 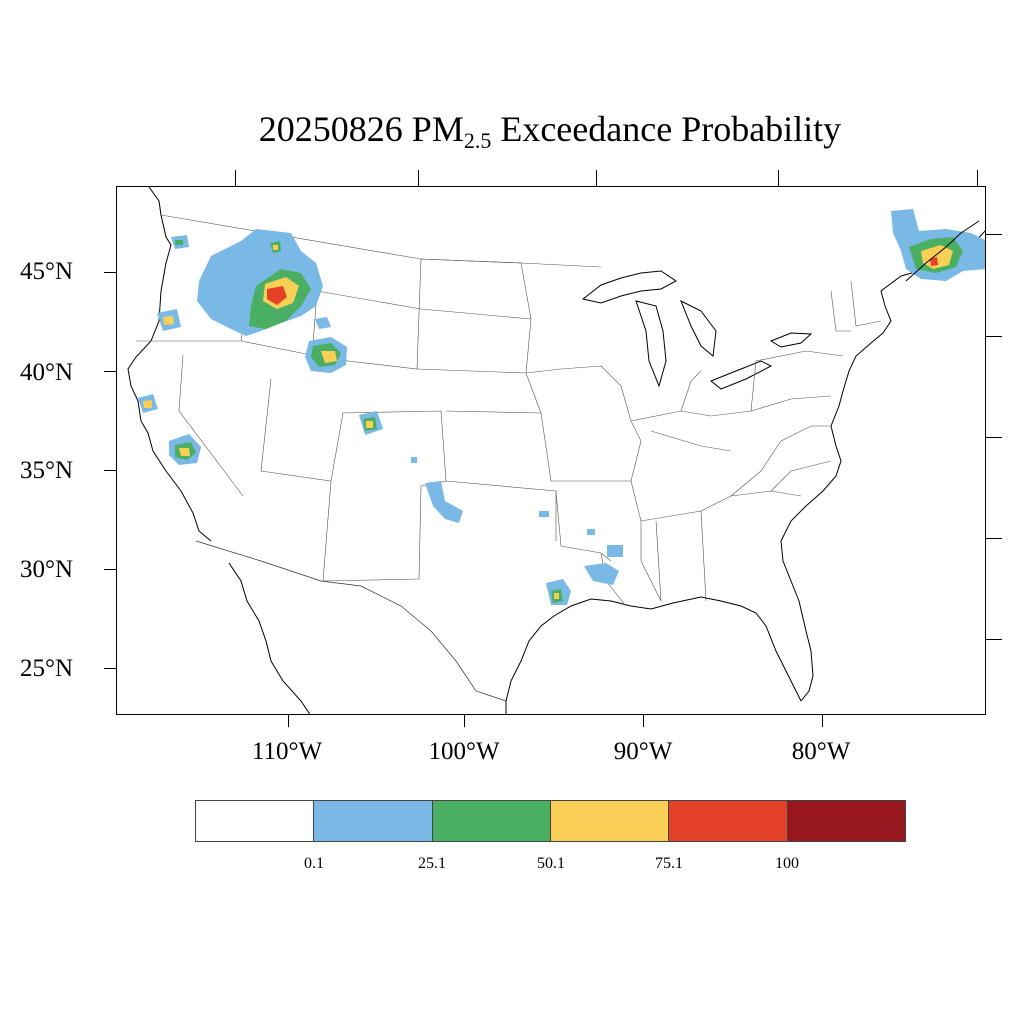 I want to click on plume-washington-core, so click(x=179, y=242).